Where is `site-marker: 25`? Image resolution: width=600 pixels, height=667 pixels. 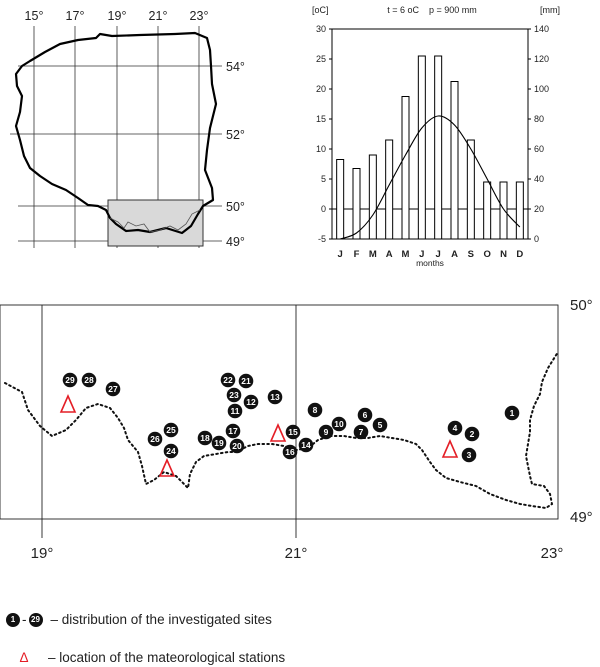
site-marker: 25 is located at coordinates (171, 430).